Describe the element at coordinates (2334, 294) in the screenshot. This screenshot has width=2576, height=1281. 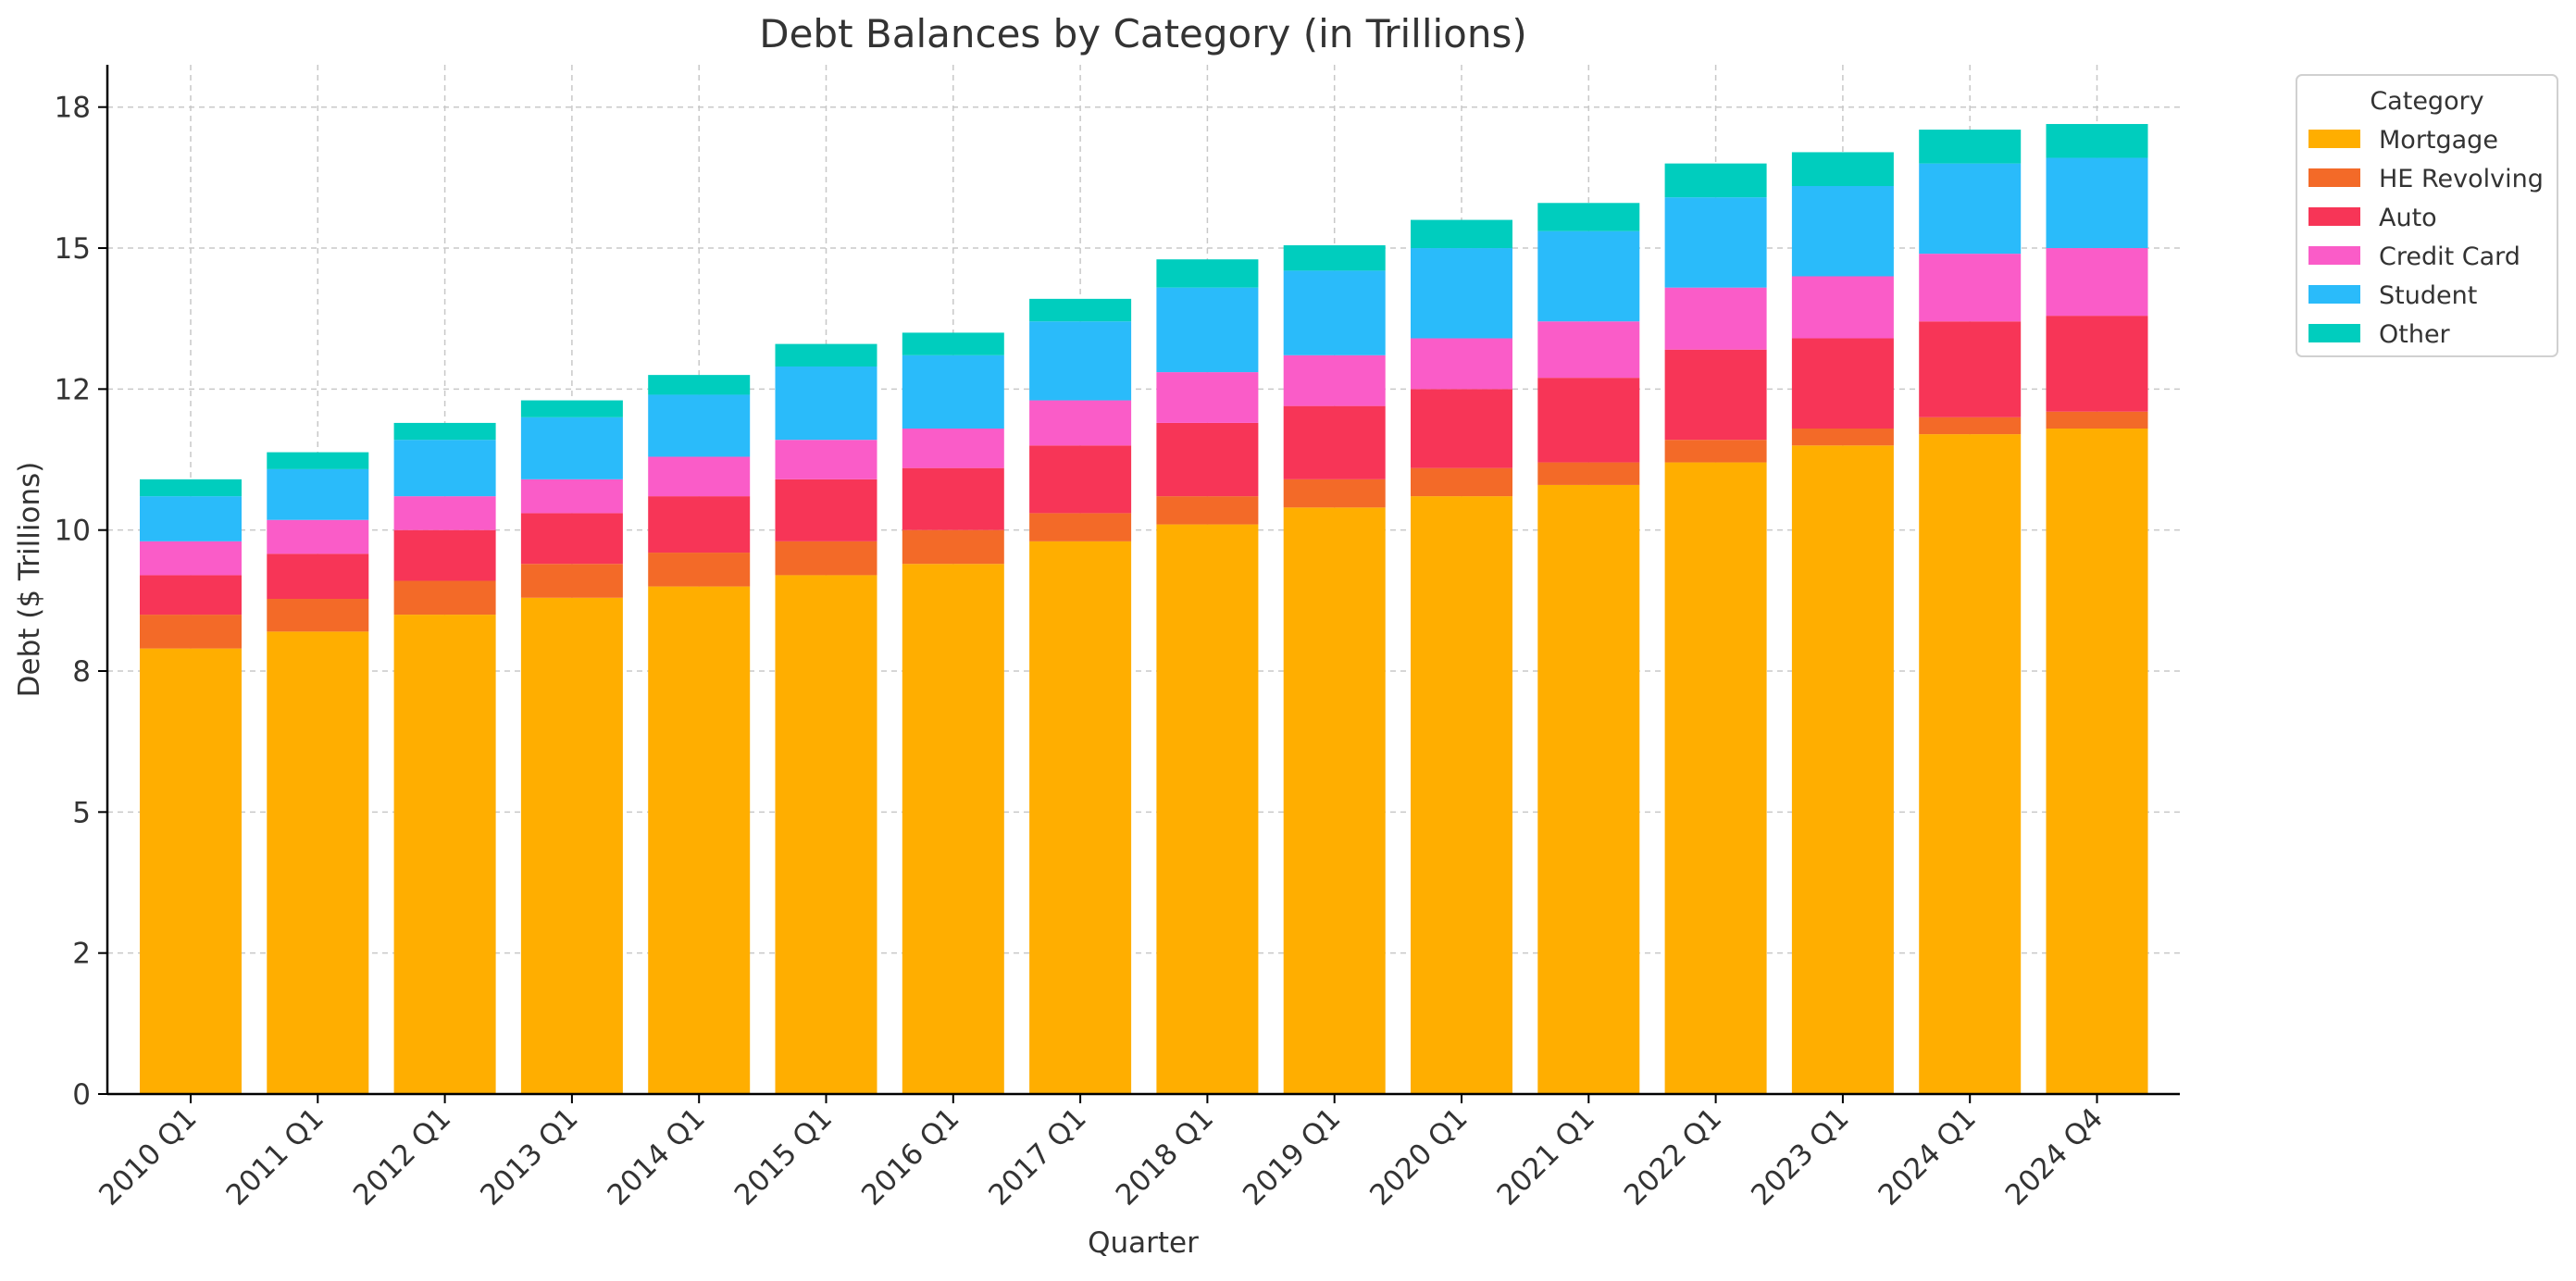
I see `legend-swatch-student` at that location.